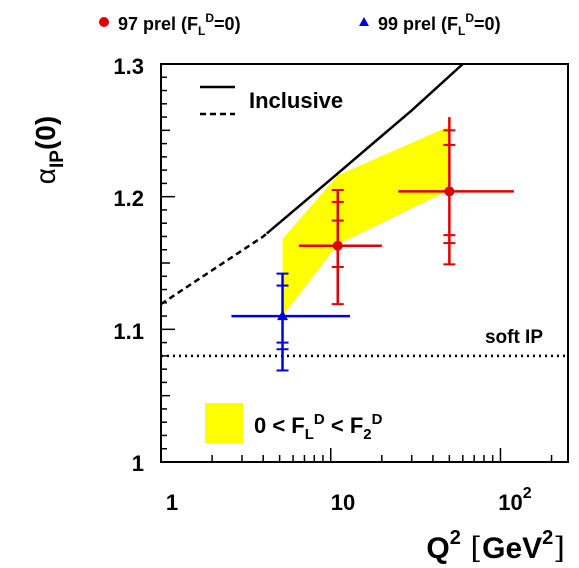  I want to click on svg-text: Q2 [GeV2], so click(495, 546).